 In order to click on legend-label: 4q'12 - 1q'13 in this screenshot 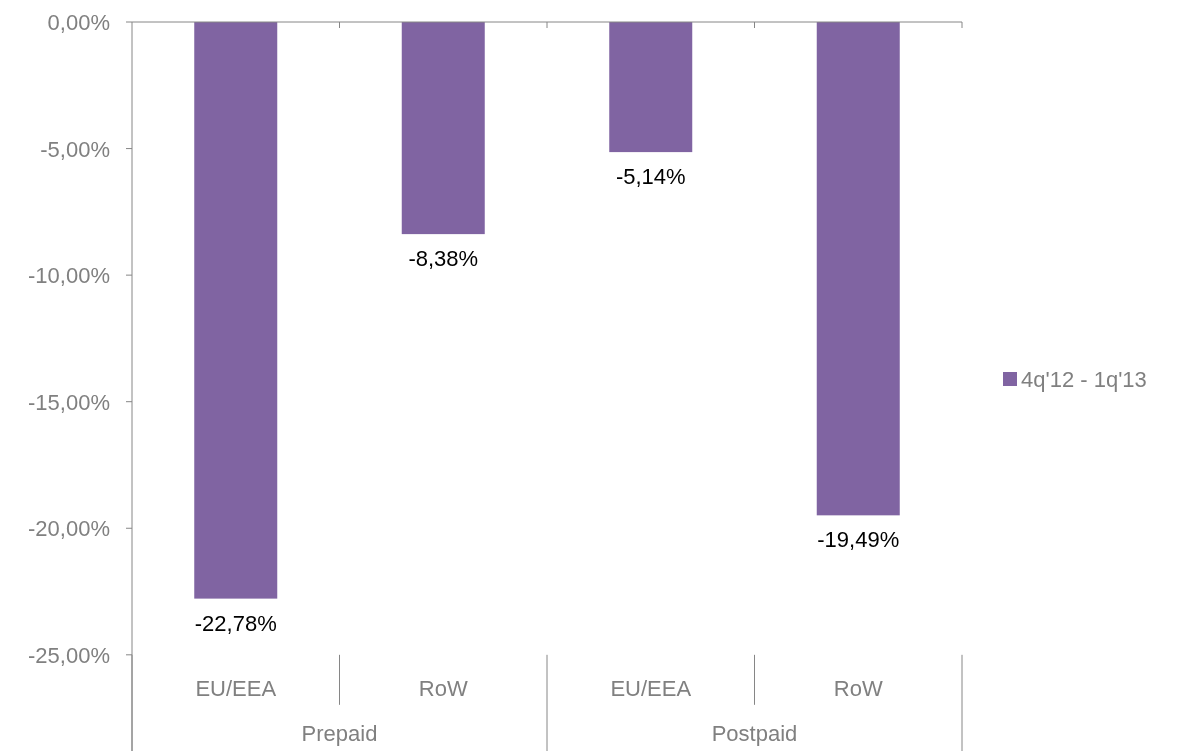, I will do `click(1084, 379)`.